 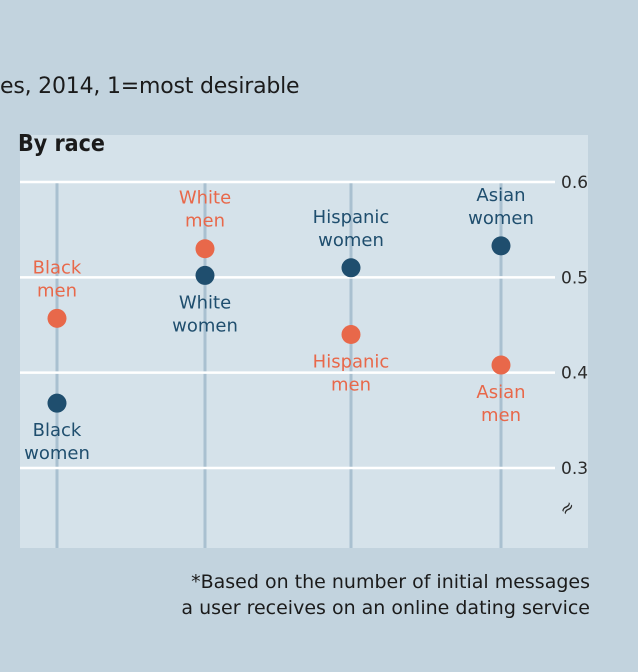 What do you see at coordinates (501, 218) in the screenshot?
I see `label-asian-women: women` at bounding box center [501, 218].